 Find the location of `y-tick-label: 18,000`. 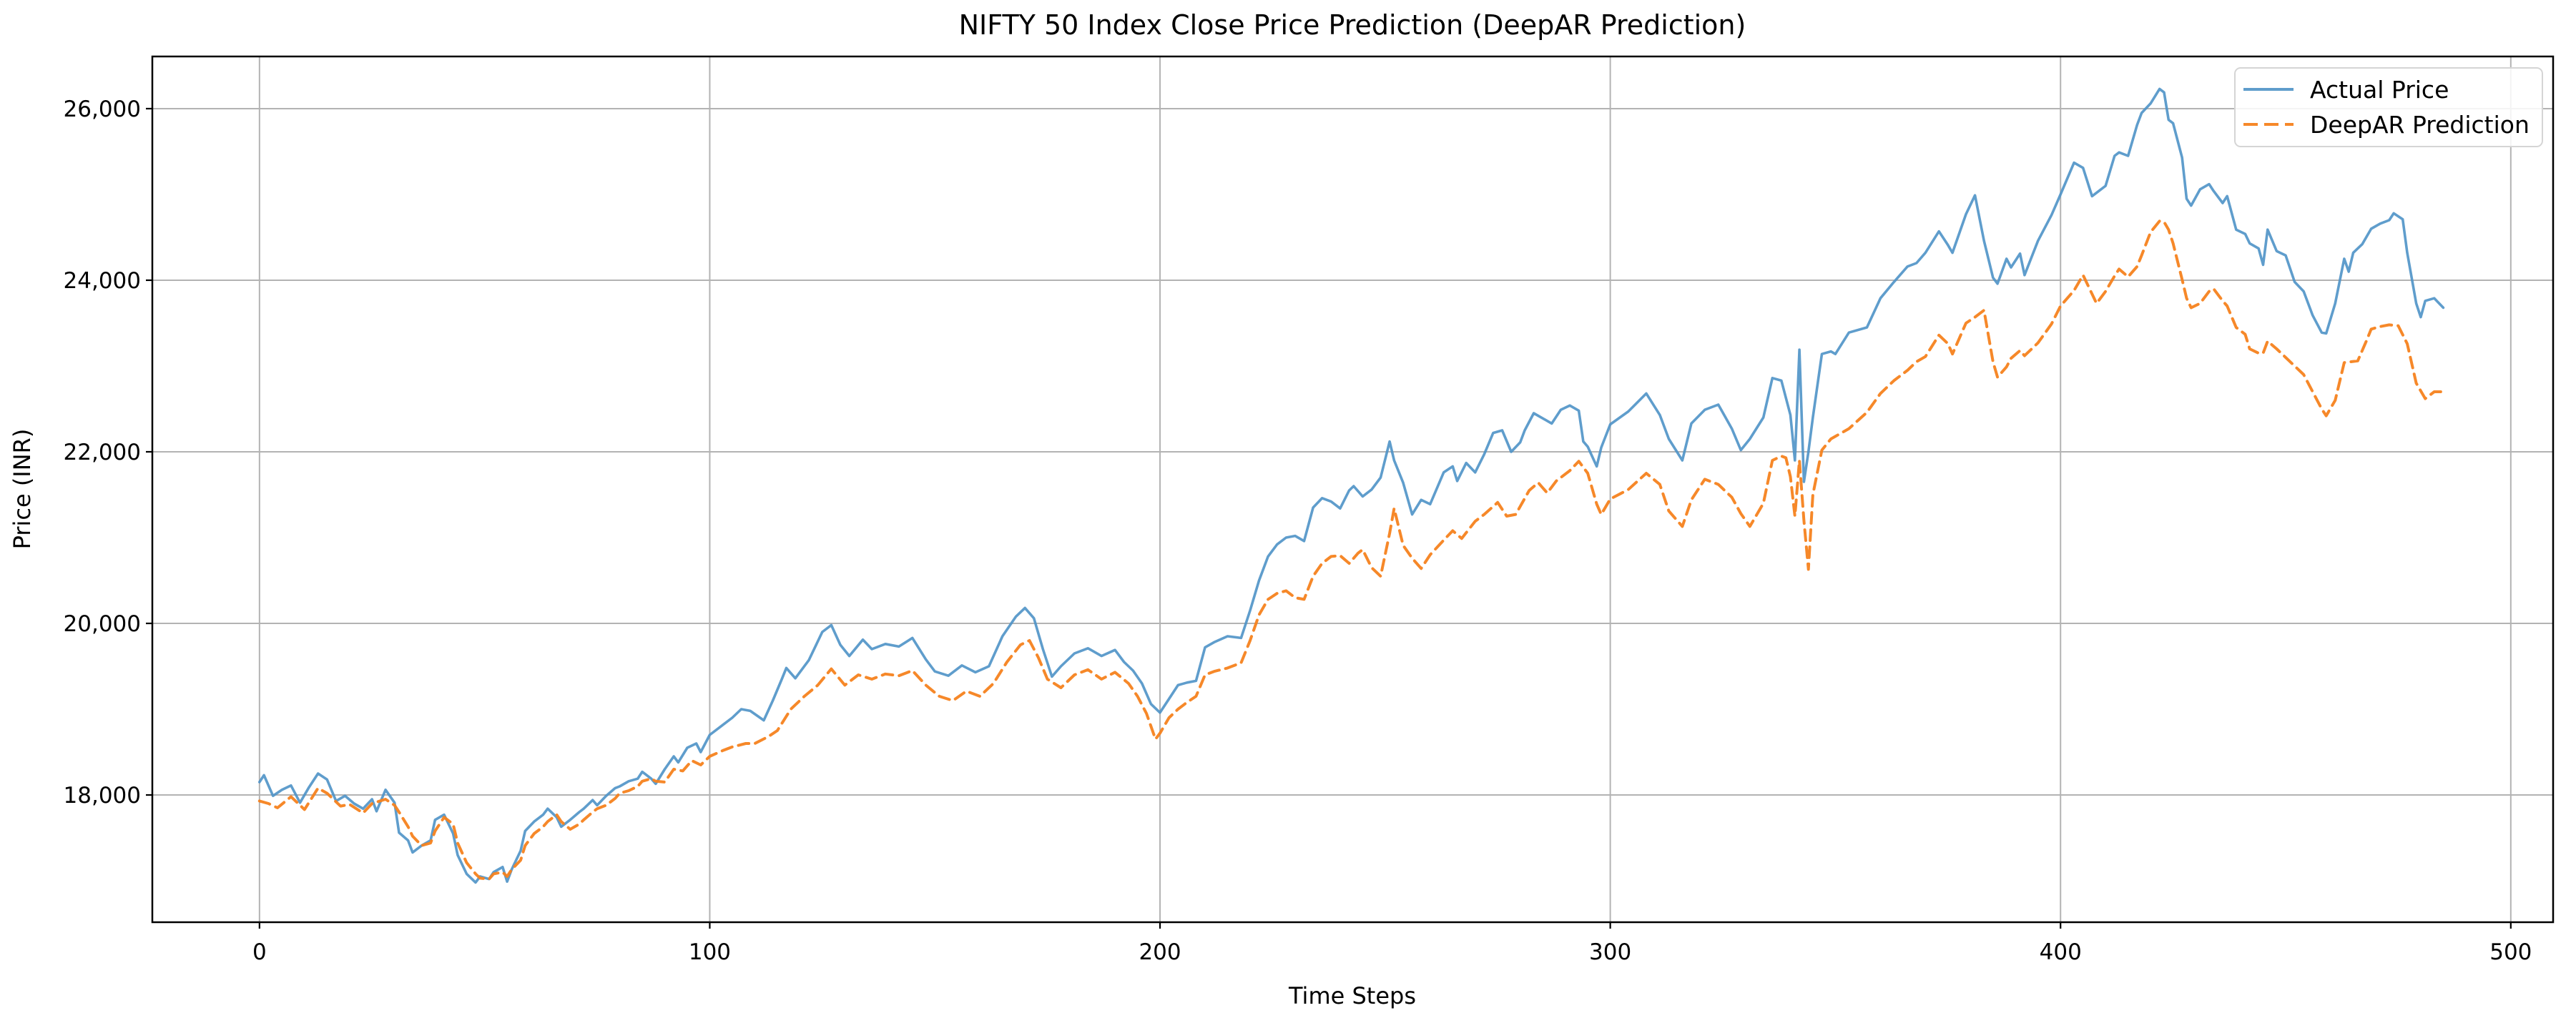

y-tick-label: 18,000 is located at coordinates (102, 796).